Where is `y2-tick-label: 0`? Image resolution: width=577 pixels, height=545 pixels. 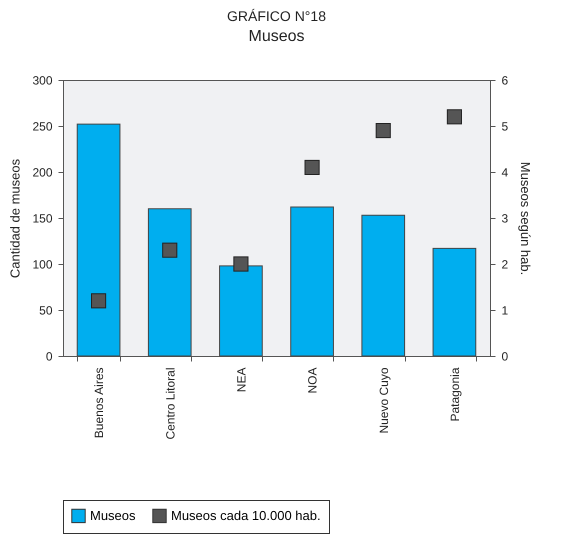 y2-tick-label: 0 is located at coordinates (505, 357).